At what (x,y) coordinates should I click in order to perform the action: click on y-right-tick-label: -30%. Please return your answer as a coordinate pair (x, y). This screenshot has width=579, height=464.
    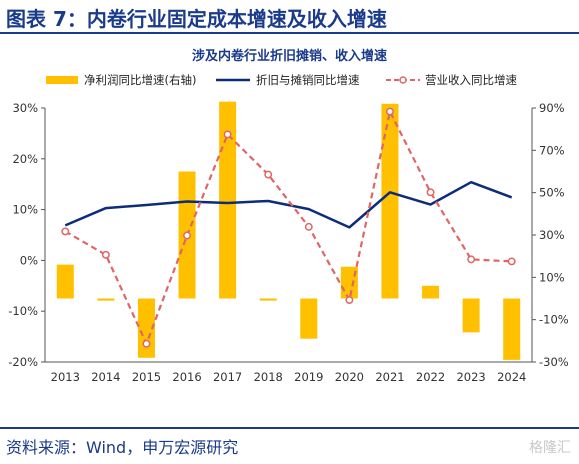
    Looking at the image, I should click on (554, 362).